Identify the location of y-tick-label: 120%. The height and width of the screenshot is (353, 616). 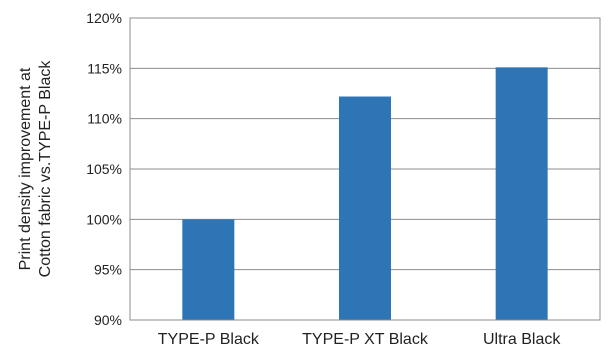
(104, 18).